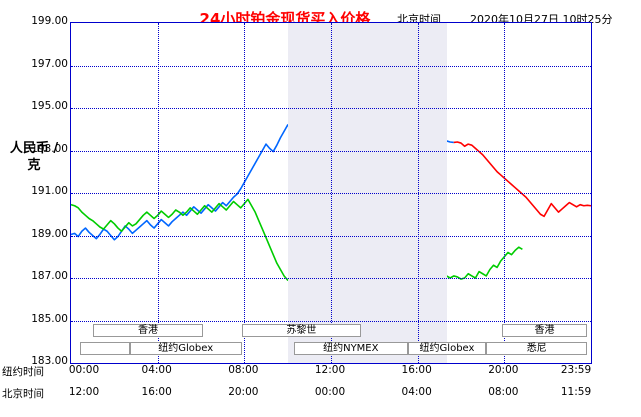 The width and height of the screenshot is (641, 417). What do you see at coordinates (156, 370) in the screenshot?
I see `x-axis-tick-label-ny: 04:00` at bounding box center [156, 370].